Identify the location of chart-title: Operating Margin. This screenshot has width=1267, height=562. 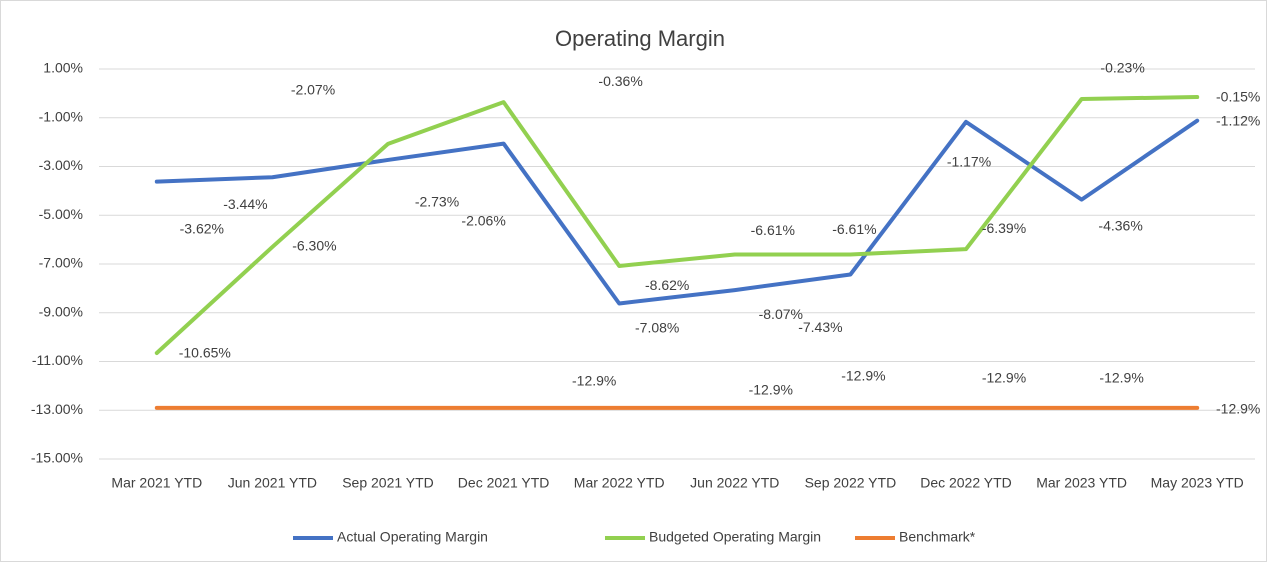
(640, 38).